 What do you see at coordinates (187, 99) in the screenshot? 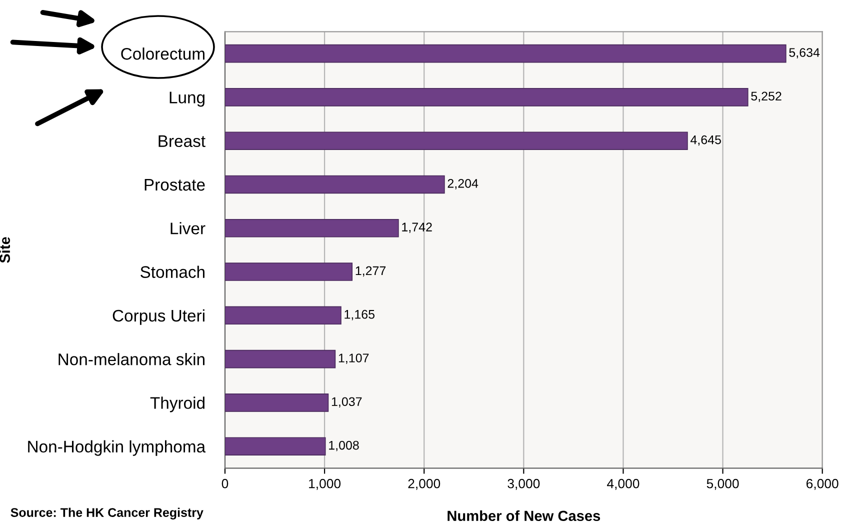
I see `y-tick-label: Lung` at bounding box center [187, 99].